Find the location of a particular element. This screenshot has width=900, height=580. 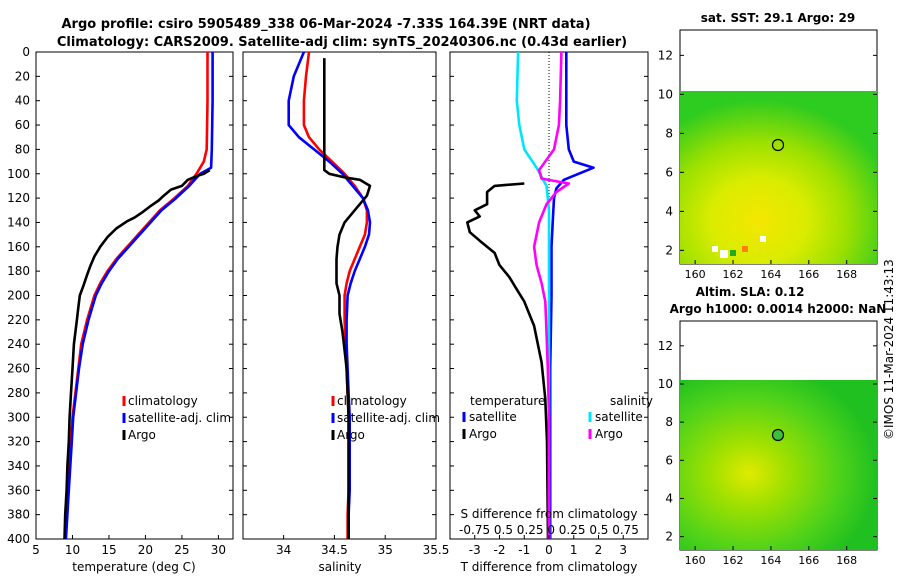

x-tick-label: -2 is located at coordinates (500, 550).